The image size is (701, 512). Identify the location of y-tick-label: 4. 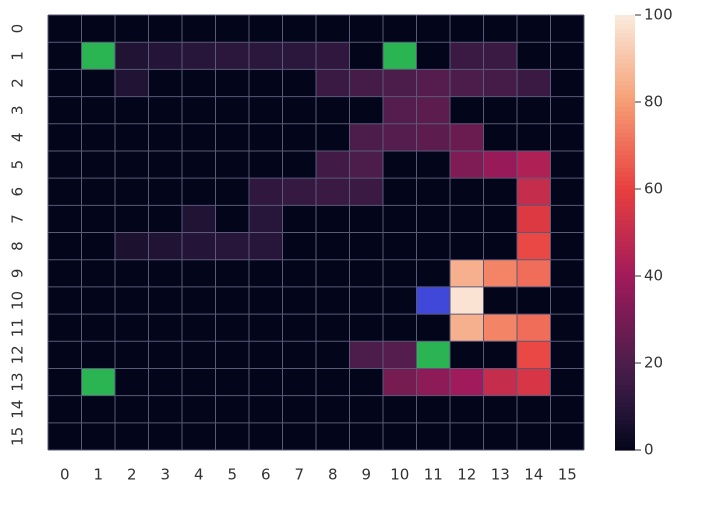
(18, 138).